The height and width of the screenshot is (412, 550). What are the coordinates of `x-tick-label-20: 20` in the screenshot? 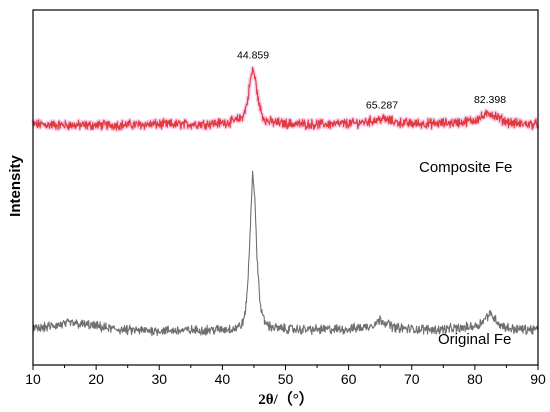 It's located at (96, 379).